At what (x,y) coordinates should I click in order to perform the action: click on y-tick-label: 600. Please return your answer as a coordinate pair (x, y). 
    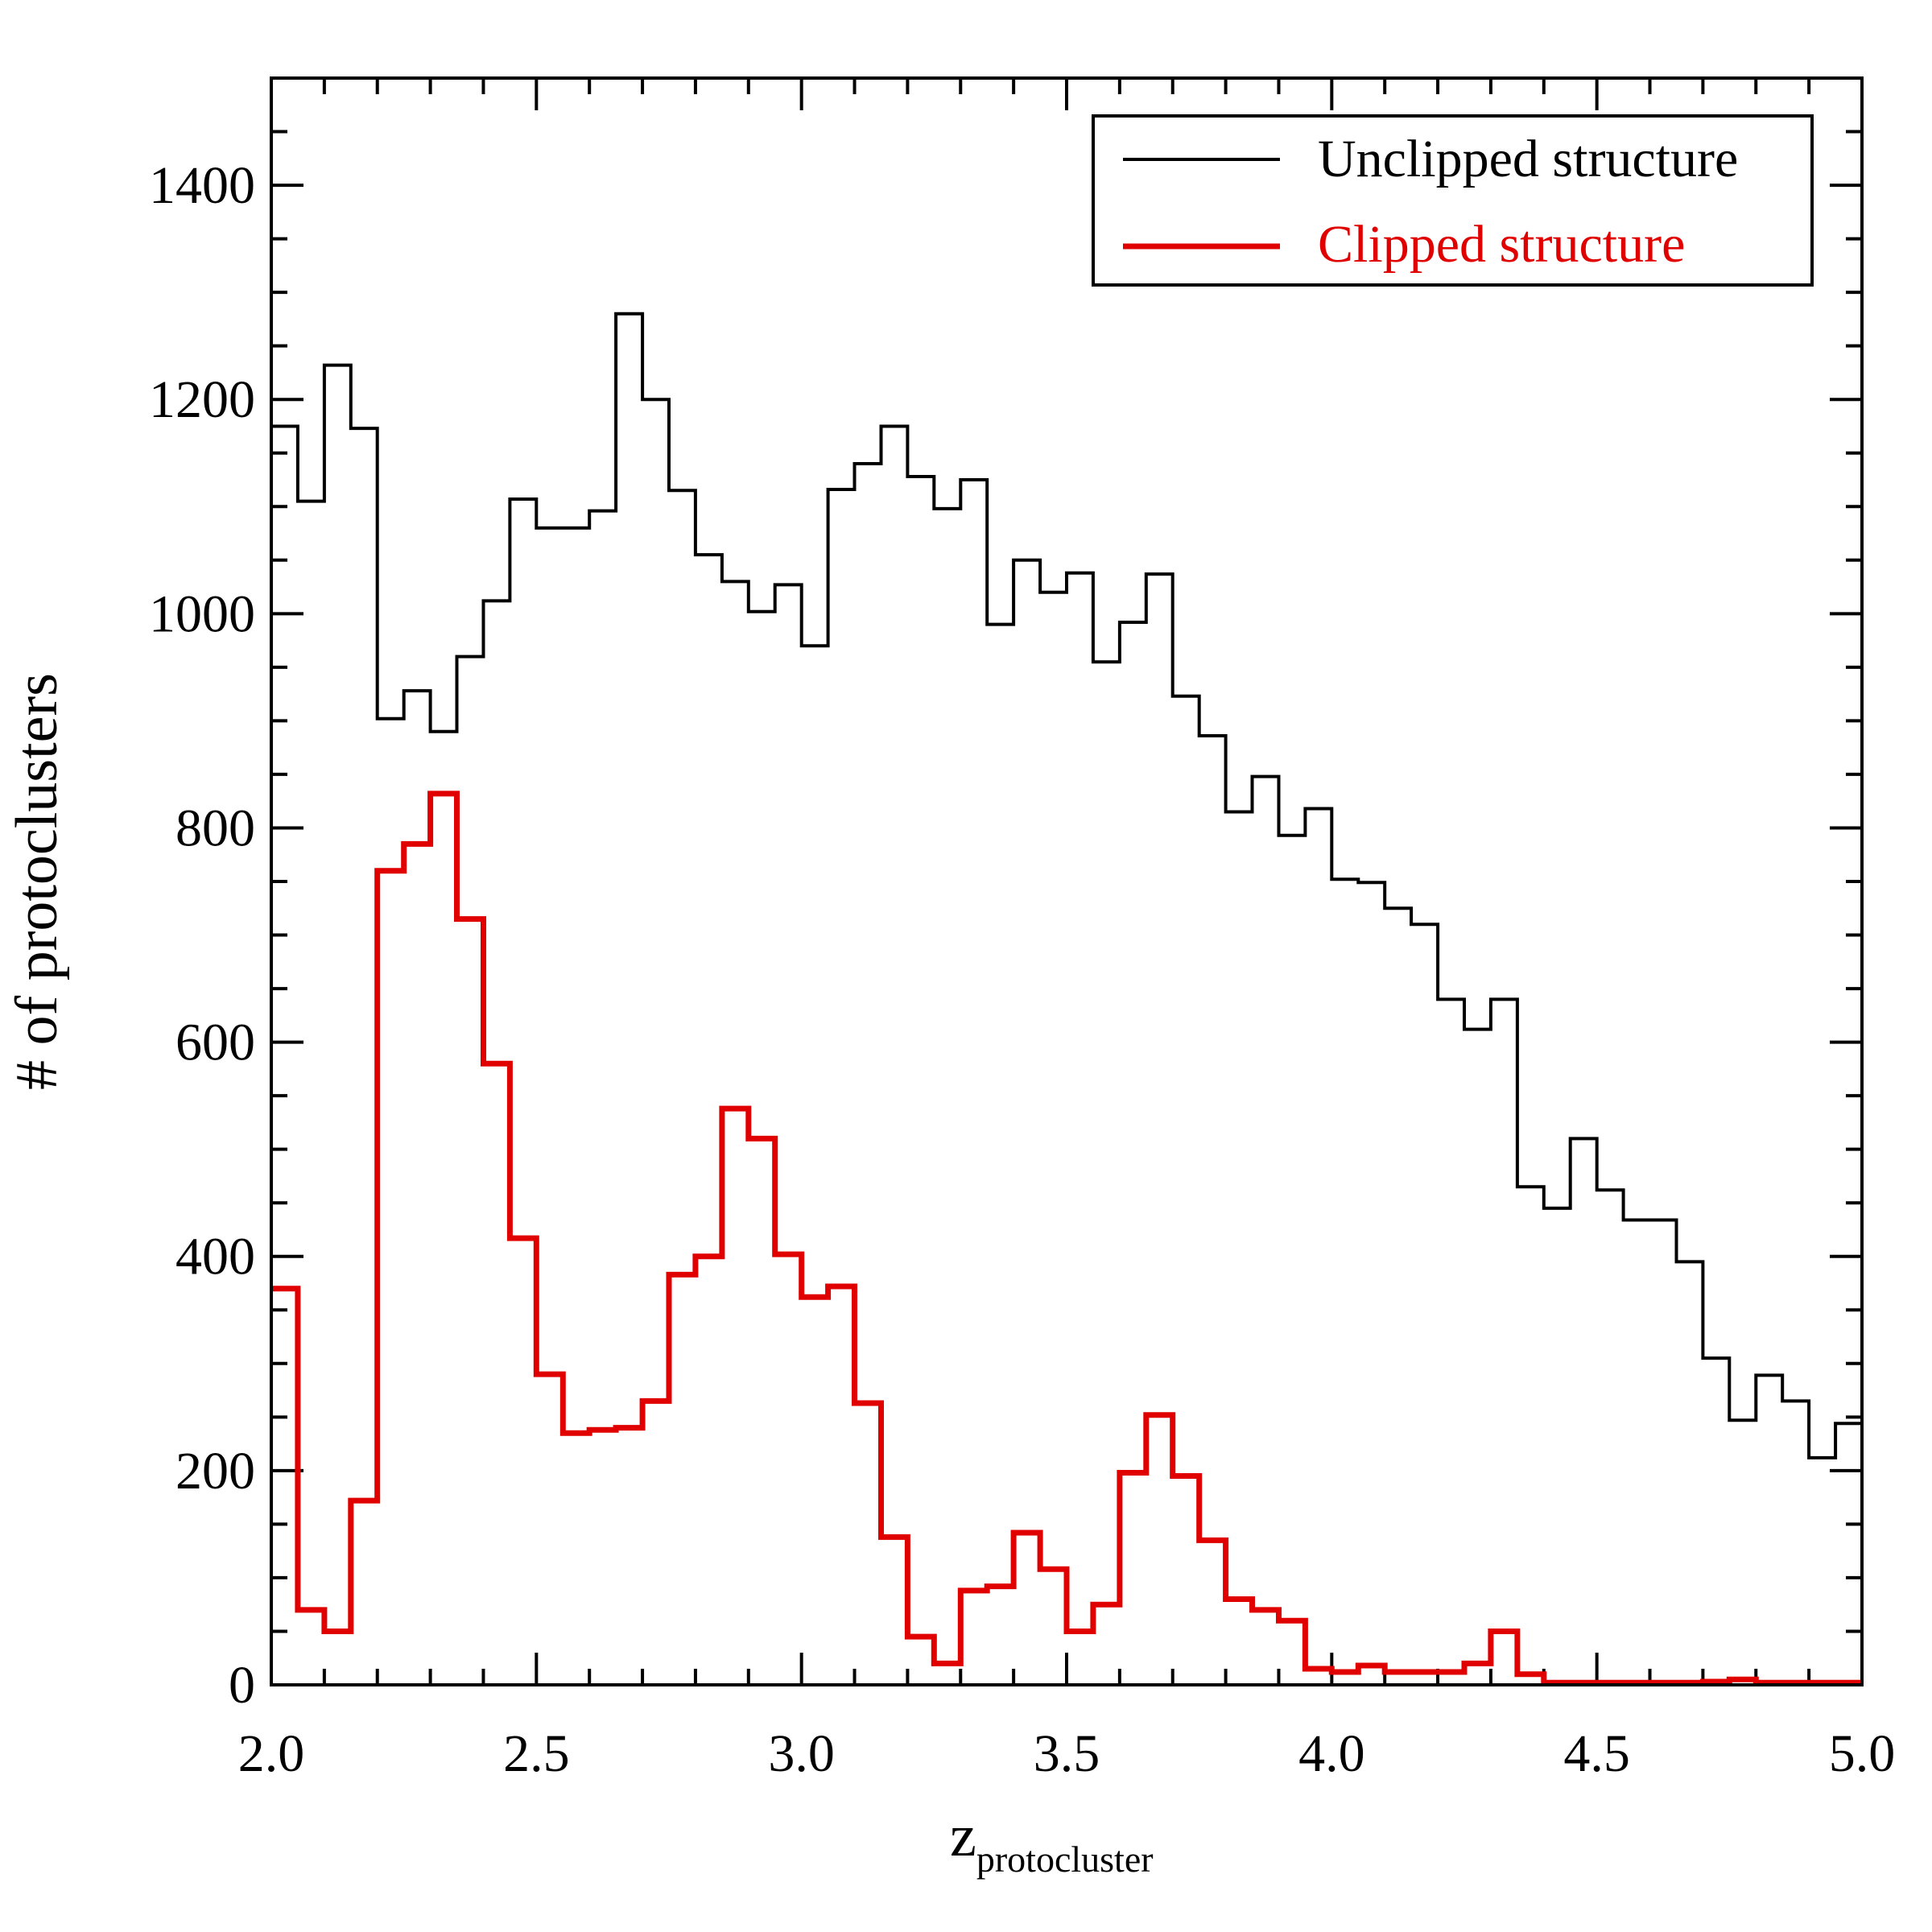
    Looking at the image, I should click on (215, 1042).